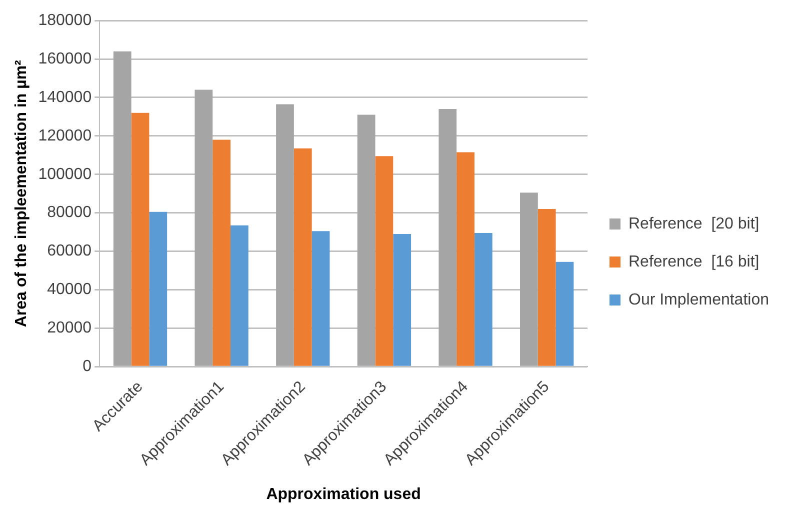 Image resolution: width=791 pixels, height=514 pixels. Describe the element at coordinates (694, 261) in the screenshot. I see `legend-label: Reference [16 bit]` at that location.